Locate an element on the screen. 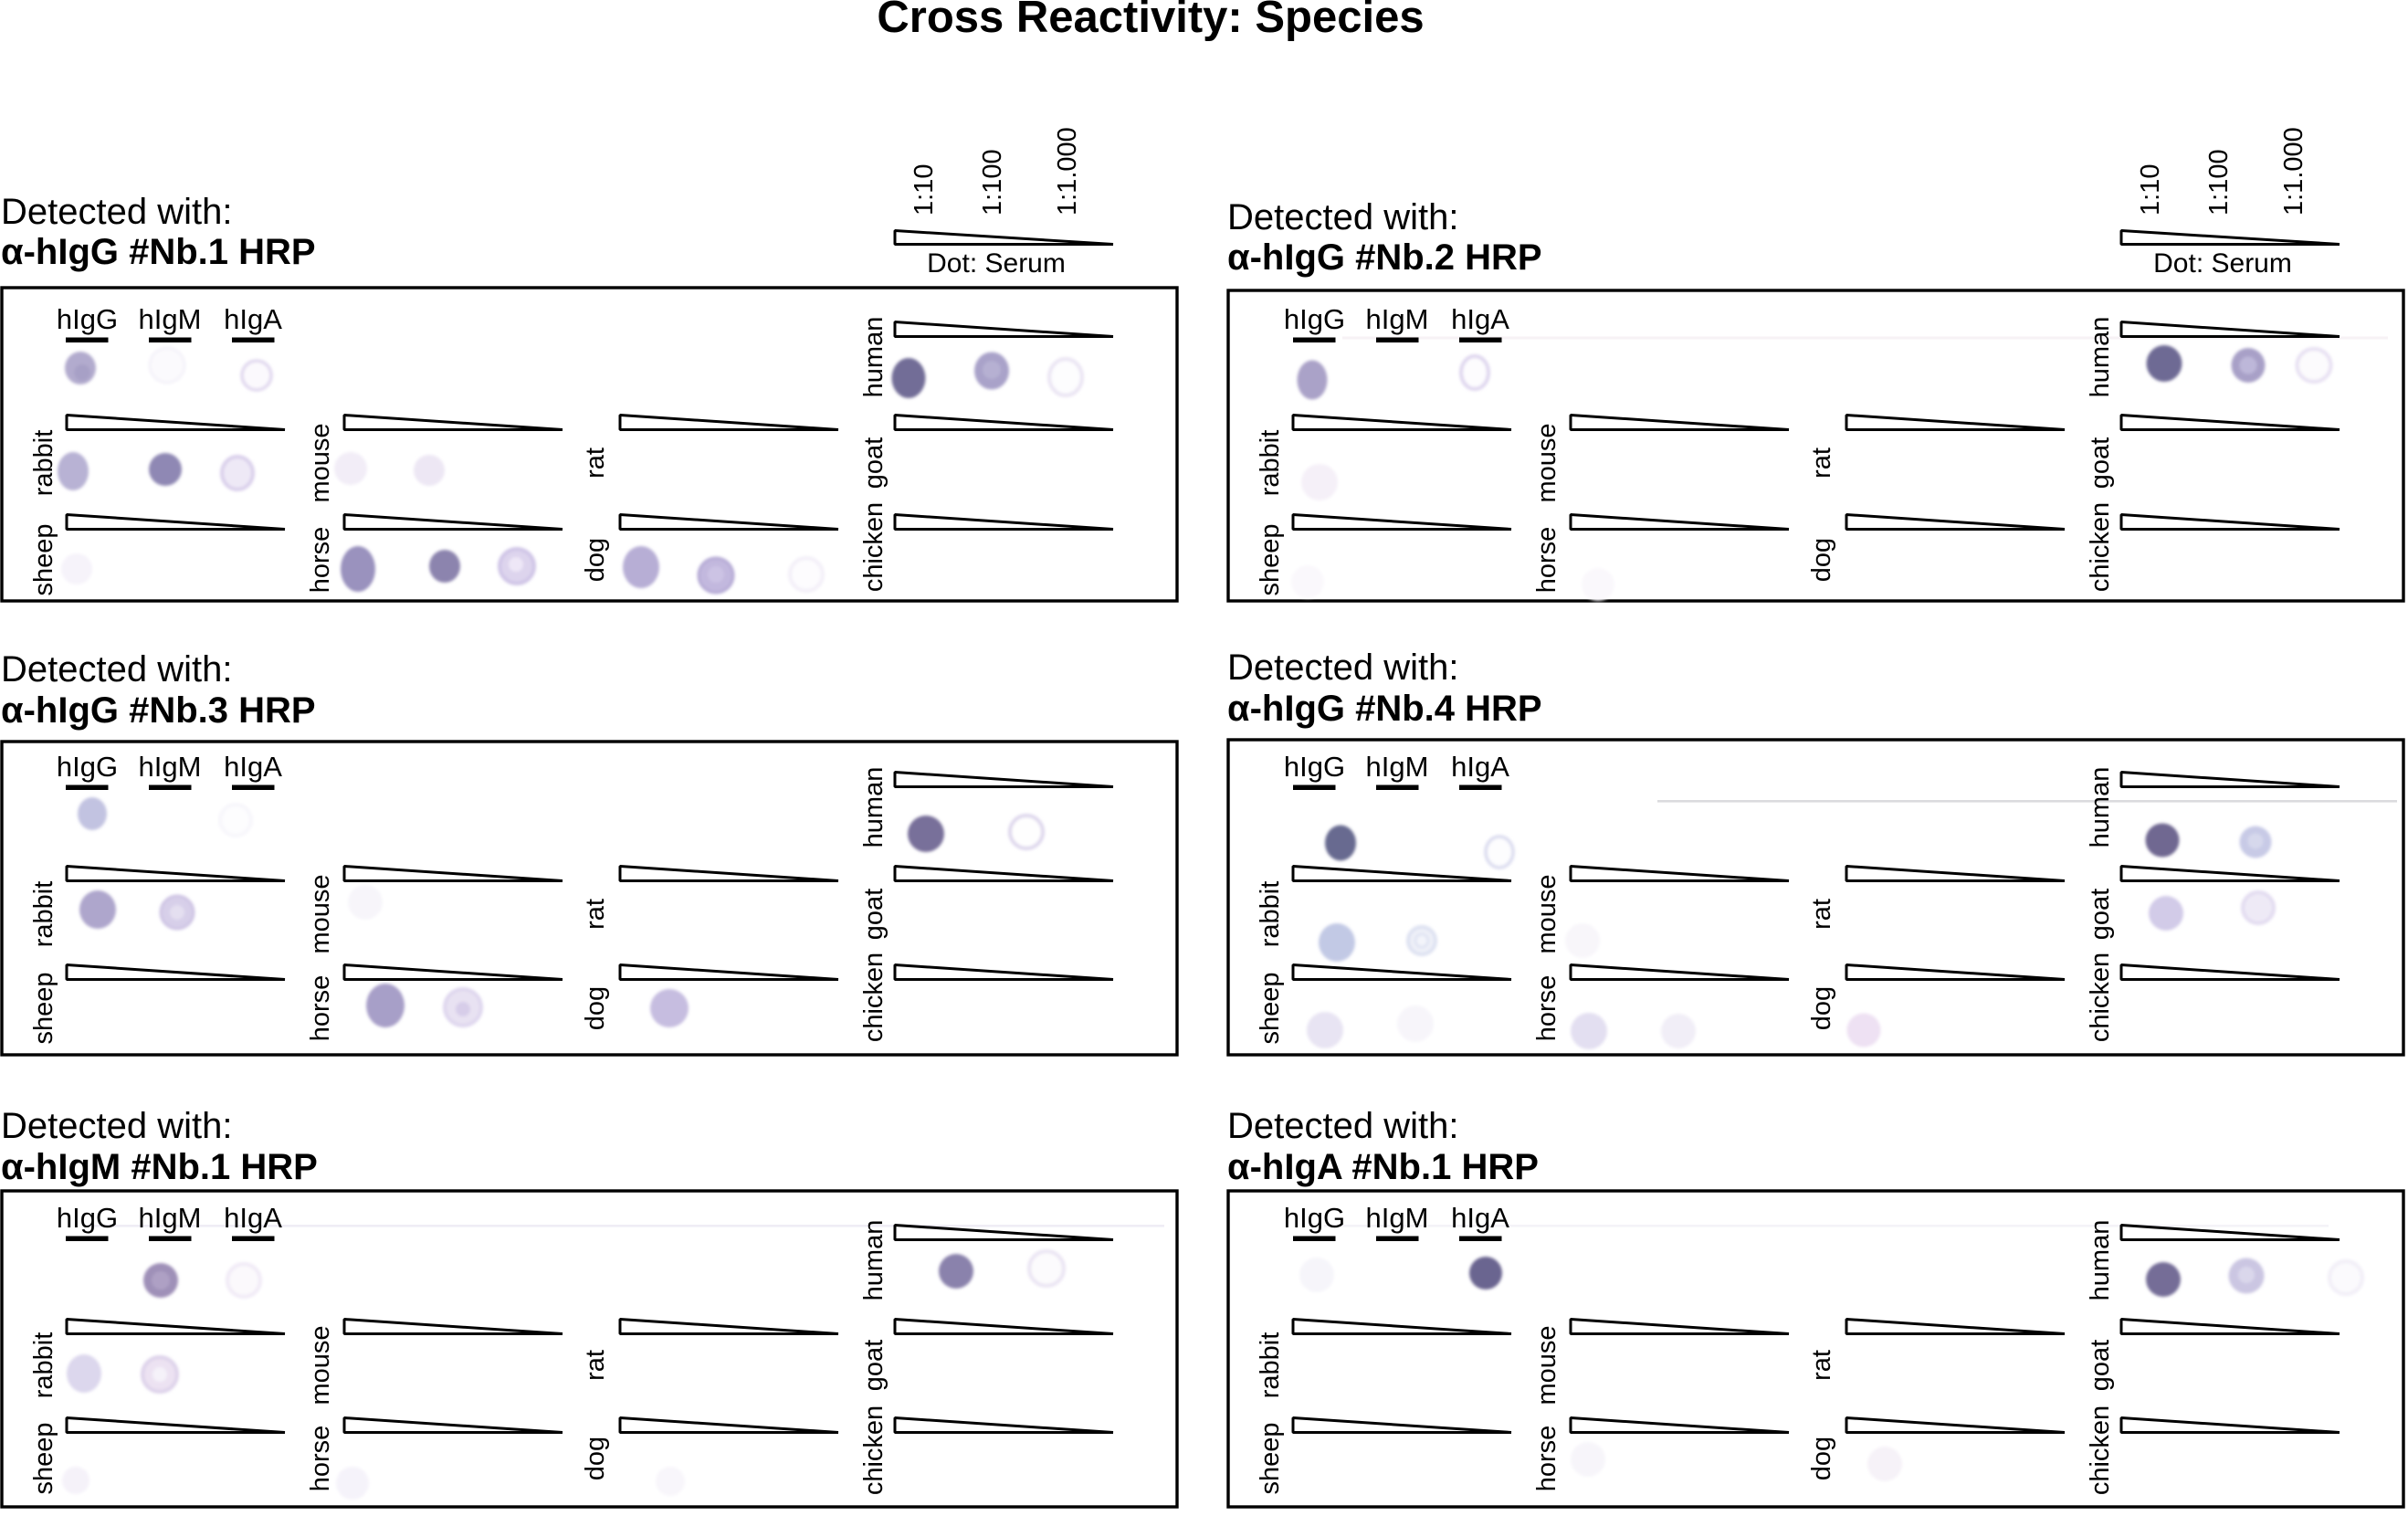 The width and height of the screenshot is (2408, 1516). svg-text: Cross Reactivity: Species is located at coordinates (1150, 21).